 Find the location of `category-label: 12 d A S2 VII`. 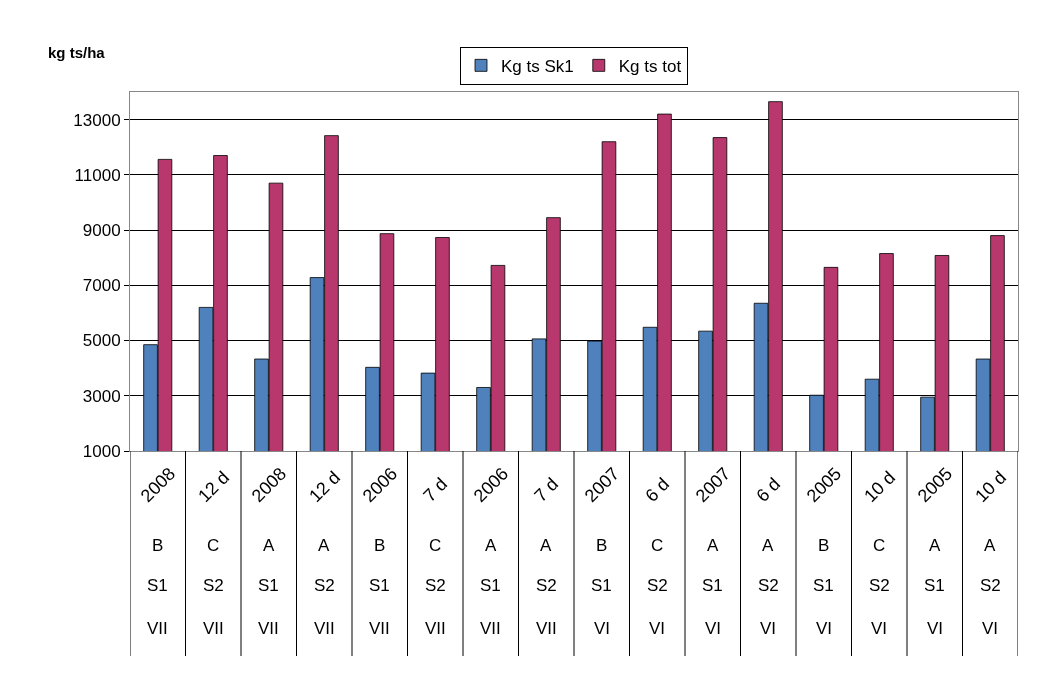

category-label: 12 d A S2 VII is located at coordinates (325, 552).